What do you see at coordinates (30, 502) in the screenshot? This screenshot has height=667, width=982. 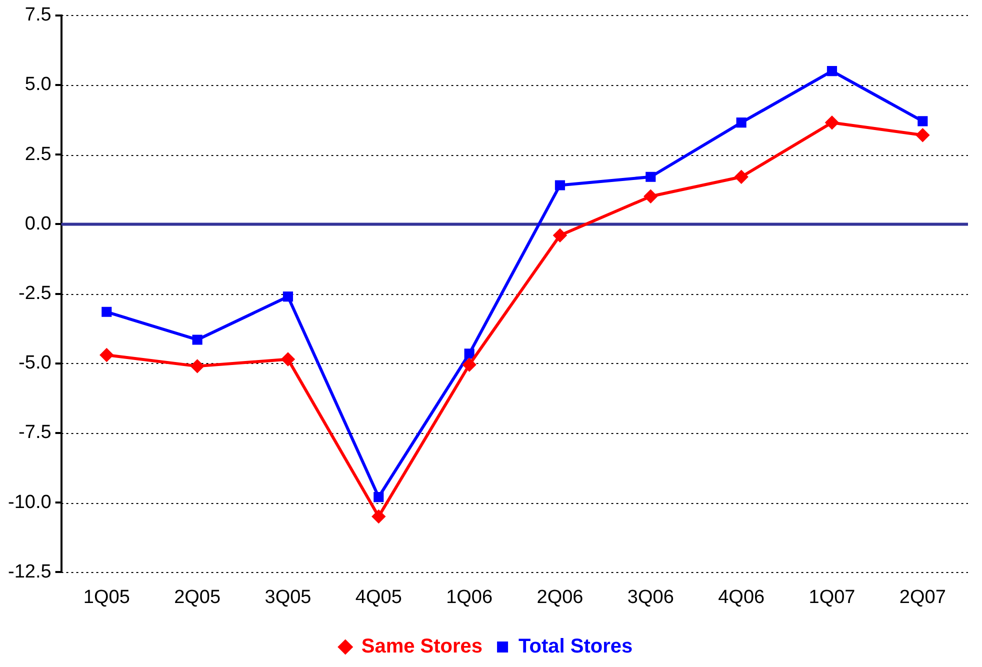 I see `y-tick-label: -10.0` at bounding box center [30, 502].